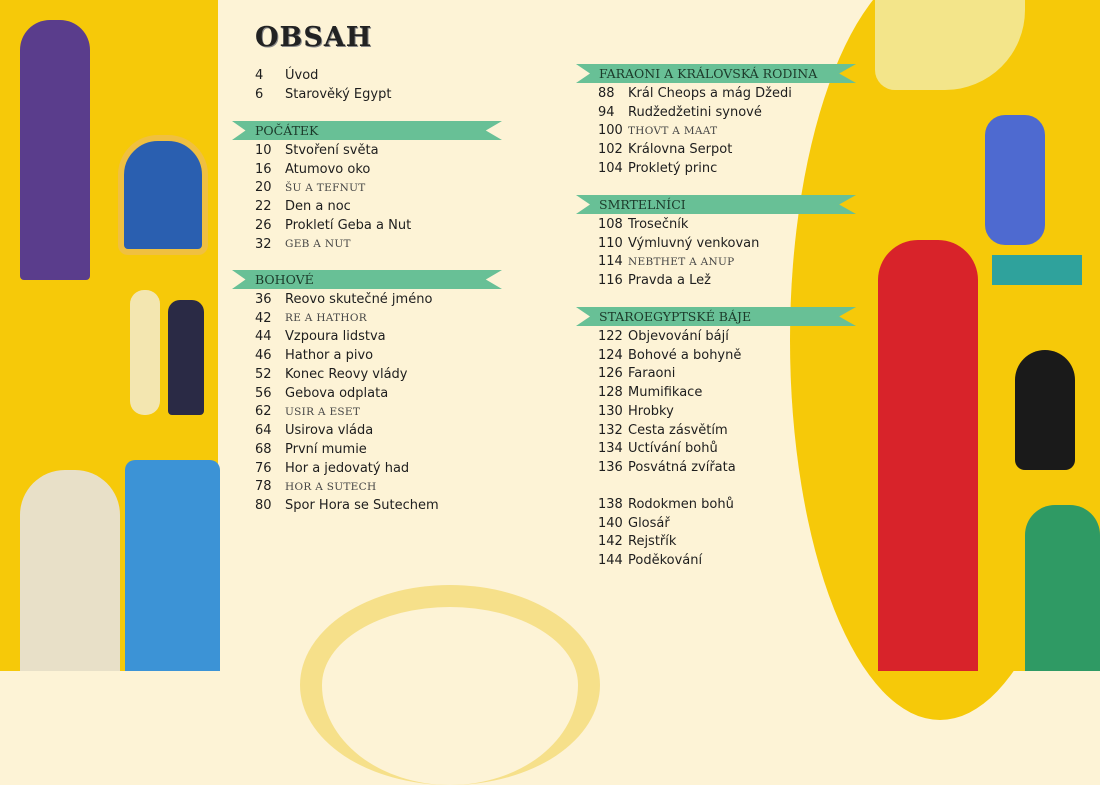 The image size is (1100, 785). Describe the element at coordinates (367, 279) in the screenshot. I see `section-banner: BOHOVÉ` at that location.